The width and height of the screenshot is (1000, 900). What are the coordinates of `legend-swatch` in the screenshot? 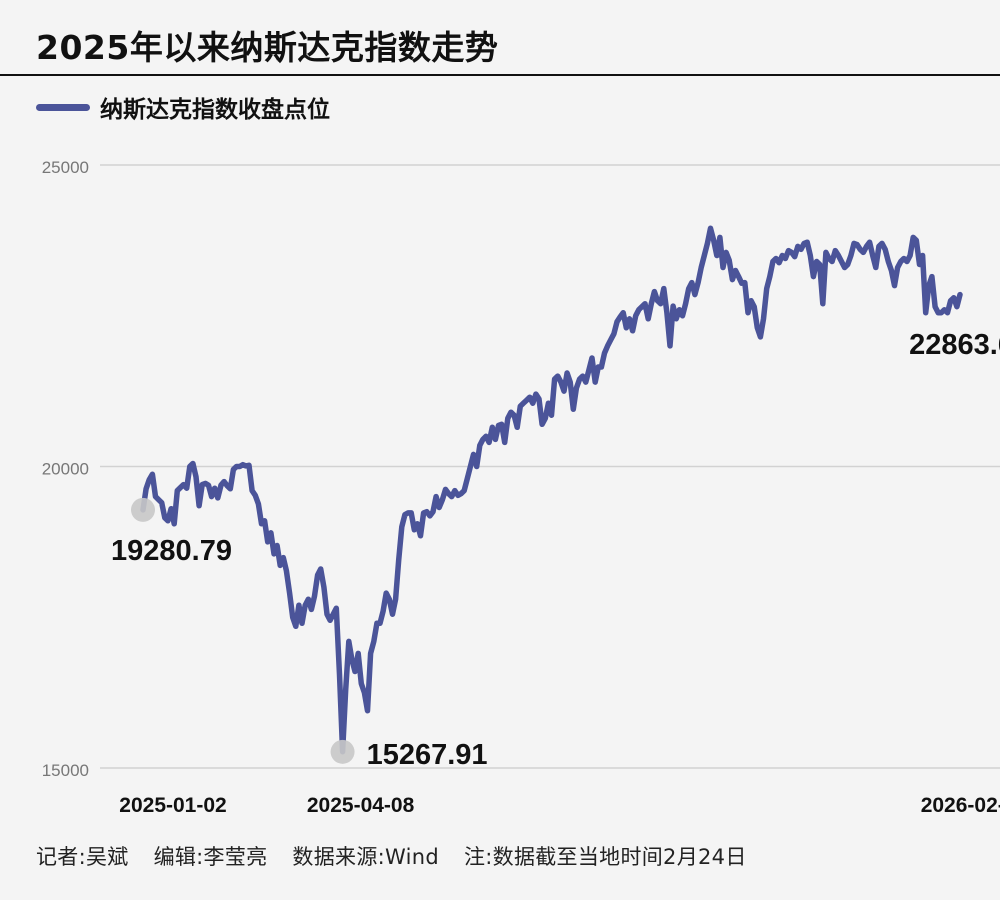 It's located at (63, 107).